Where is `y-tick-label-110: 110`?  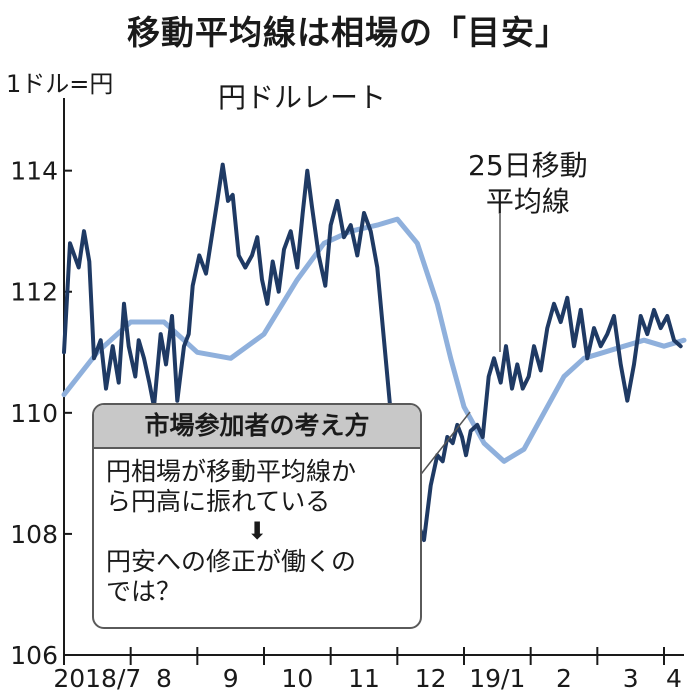 y-tick-label-110: 110 is located at coordinates (34, 413).